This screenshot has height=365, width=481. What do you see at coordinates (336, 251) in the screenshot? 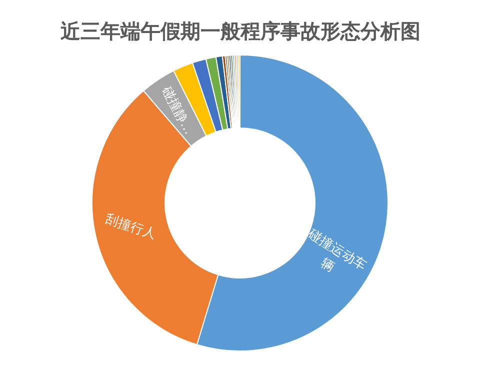
I see `slice-label: 碰撞运动车辆` at bounding box center [336, 251].